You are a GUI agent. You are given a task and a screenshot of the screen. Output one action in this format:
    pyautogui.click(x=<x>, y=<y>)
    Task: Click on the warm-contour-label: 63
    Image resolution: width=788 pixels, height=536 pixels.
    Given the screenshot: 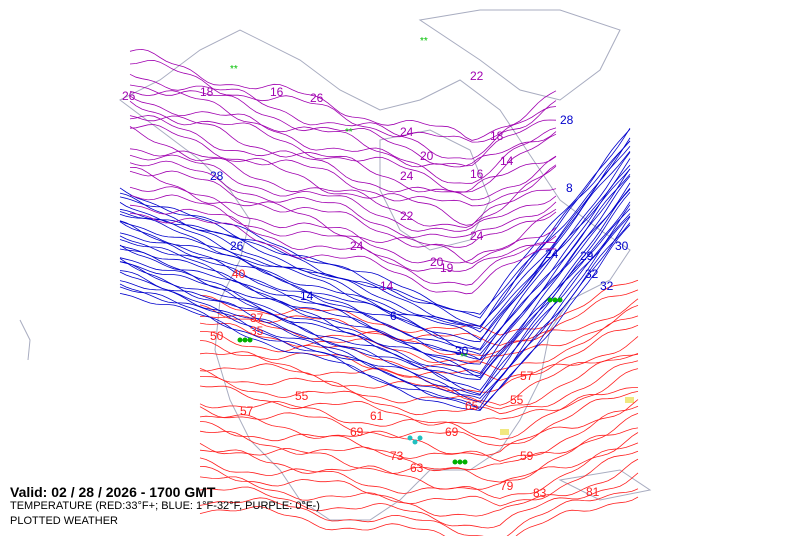 What is the action you would take?
    pyautogui.click(x=417, y=468)
    